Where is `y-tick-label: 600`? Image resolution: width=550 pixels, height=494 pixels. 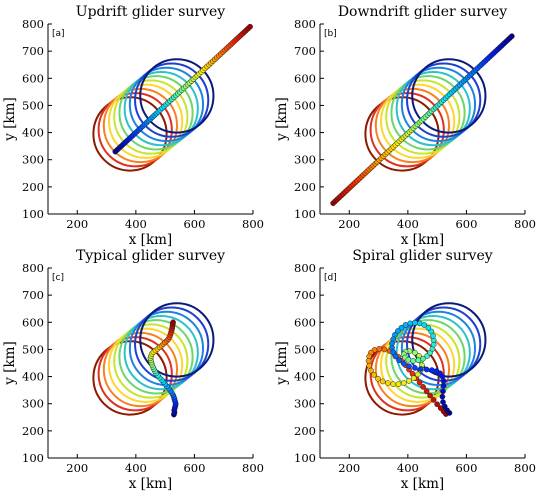 y-tick-label: 600 is located at coordinates (305, 322).